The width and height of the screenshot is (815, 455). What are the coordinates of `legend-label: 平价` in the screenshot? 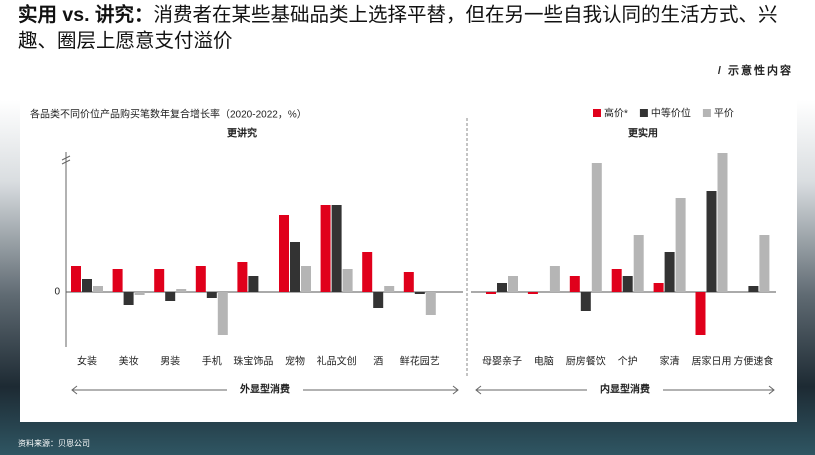 It's located at (724, 114).